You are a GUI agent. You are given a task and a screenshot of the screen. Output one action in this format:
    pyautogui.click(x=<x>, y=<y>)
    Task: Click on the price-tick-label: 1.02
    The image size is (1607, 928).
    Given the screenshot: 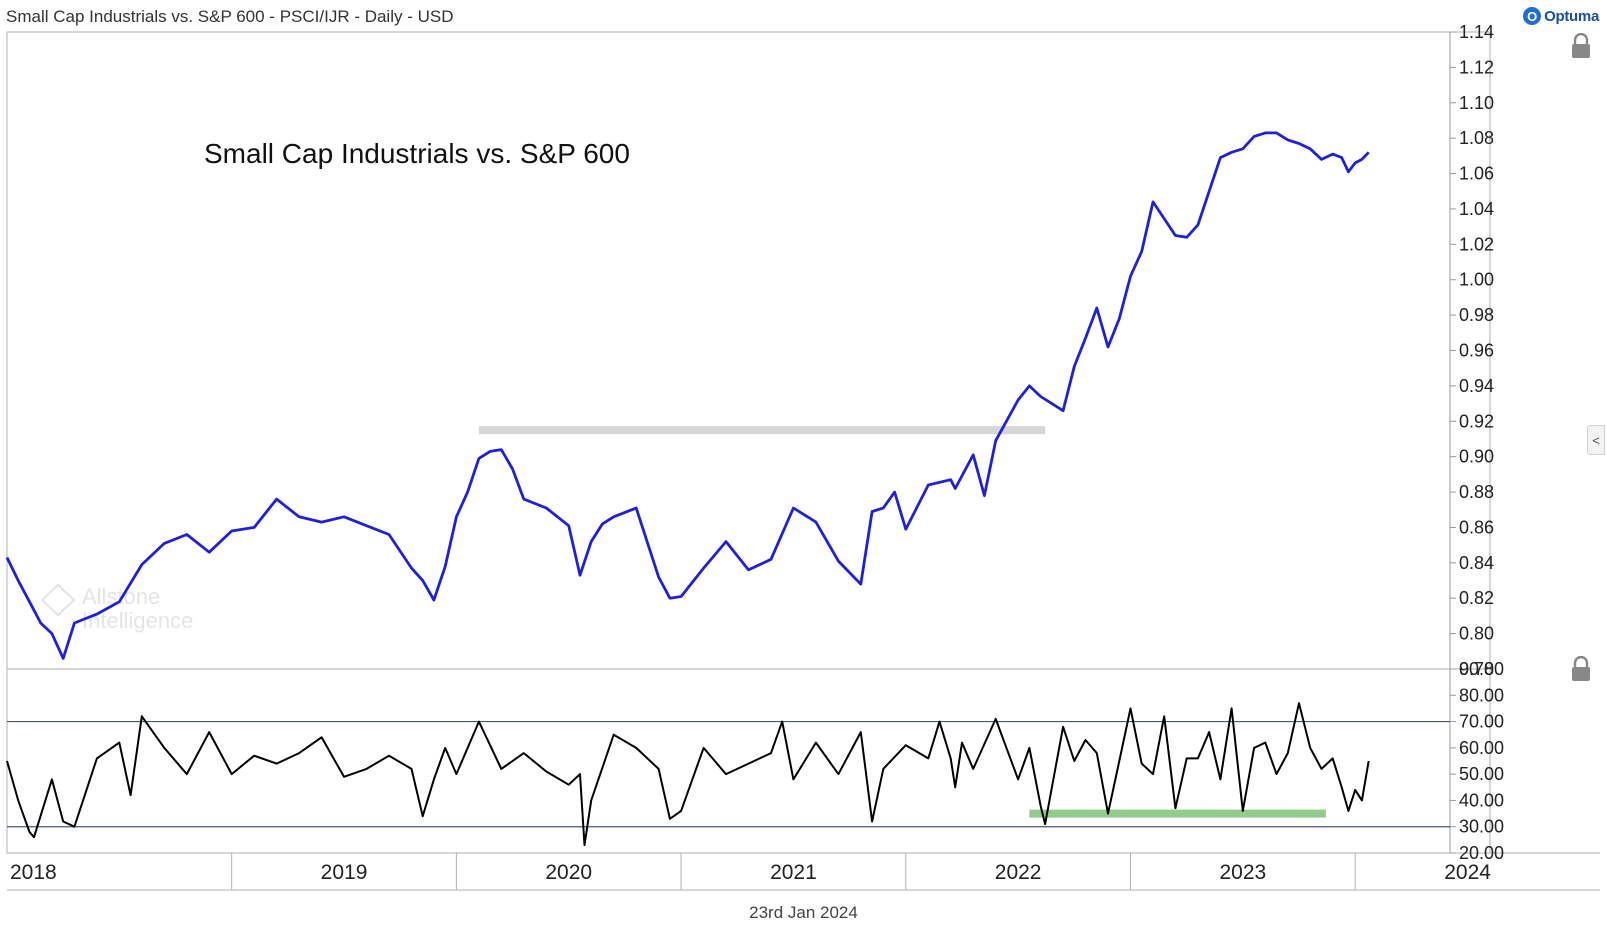 What is the action you would take?
    pyautogui.click(x=1476, y=244)
    